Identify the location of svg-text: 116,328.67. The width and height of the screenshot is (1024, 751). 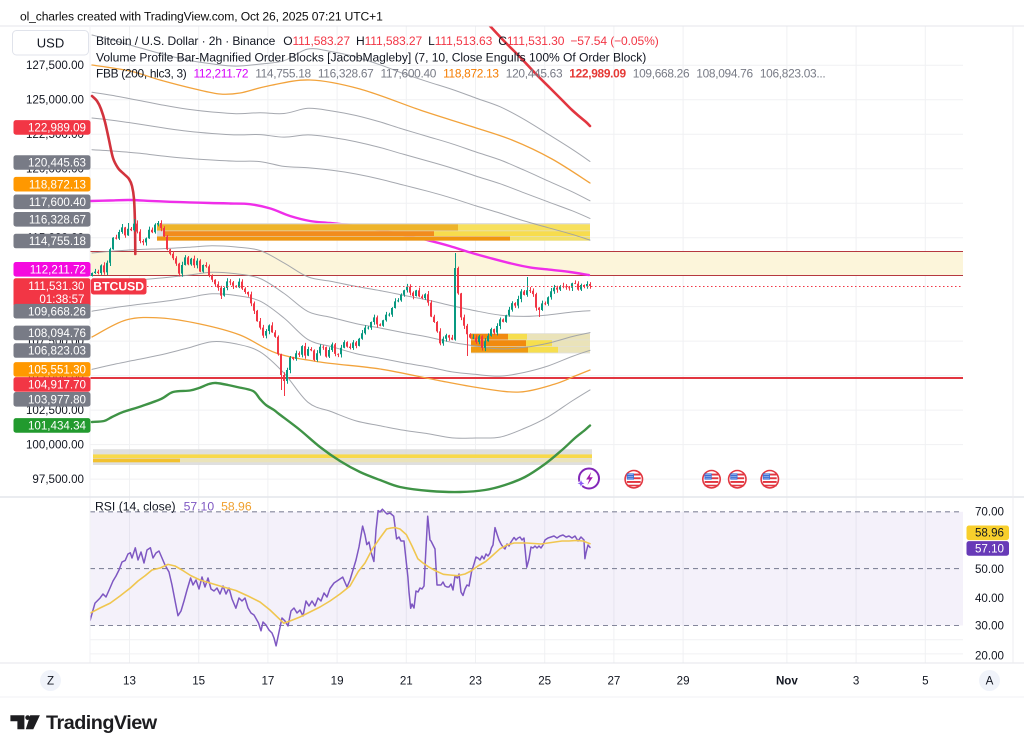
(57, 219).